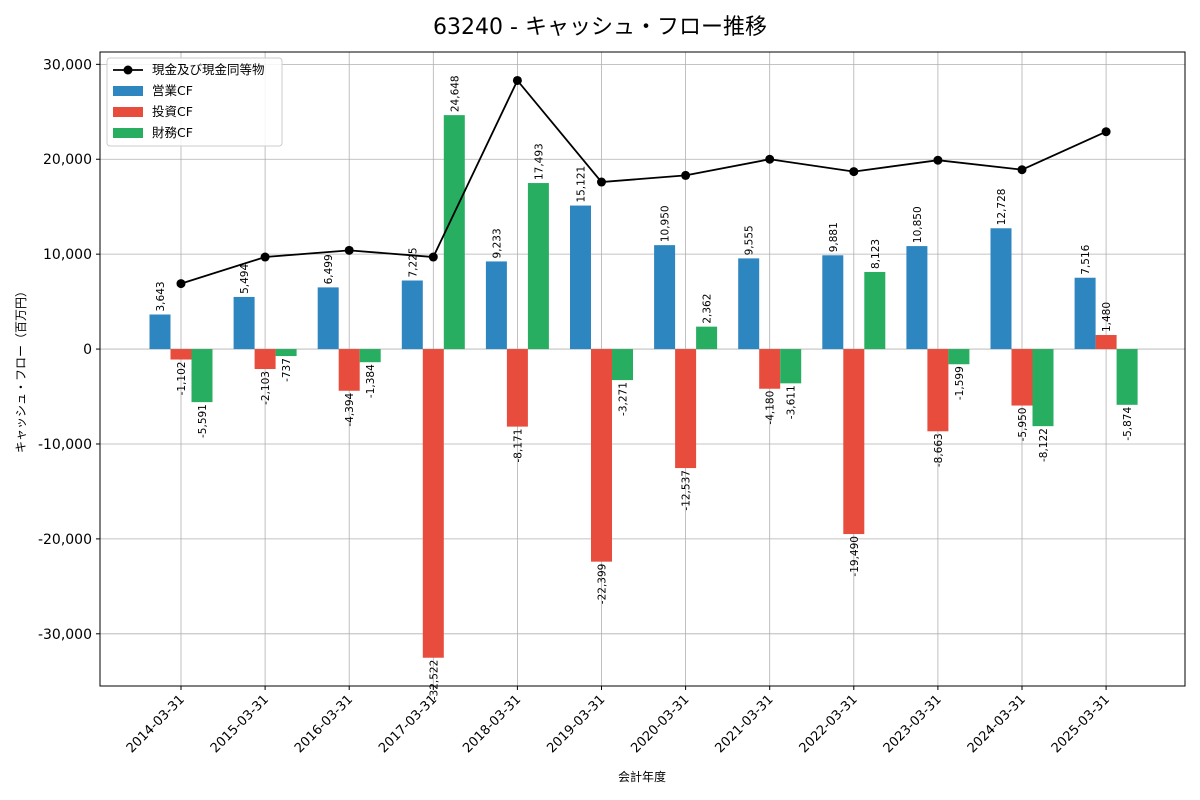 This screenshot has height=800, width=1200. What do you see at coordinates (492, 724) in the screenshot?
I see `x-tick-label: 2018-03-31` at bounding box center [492, 724].